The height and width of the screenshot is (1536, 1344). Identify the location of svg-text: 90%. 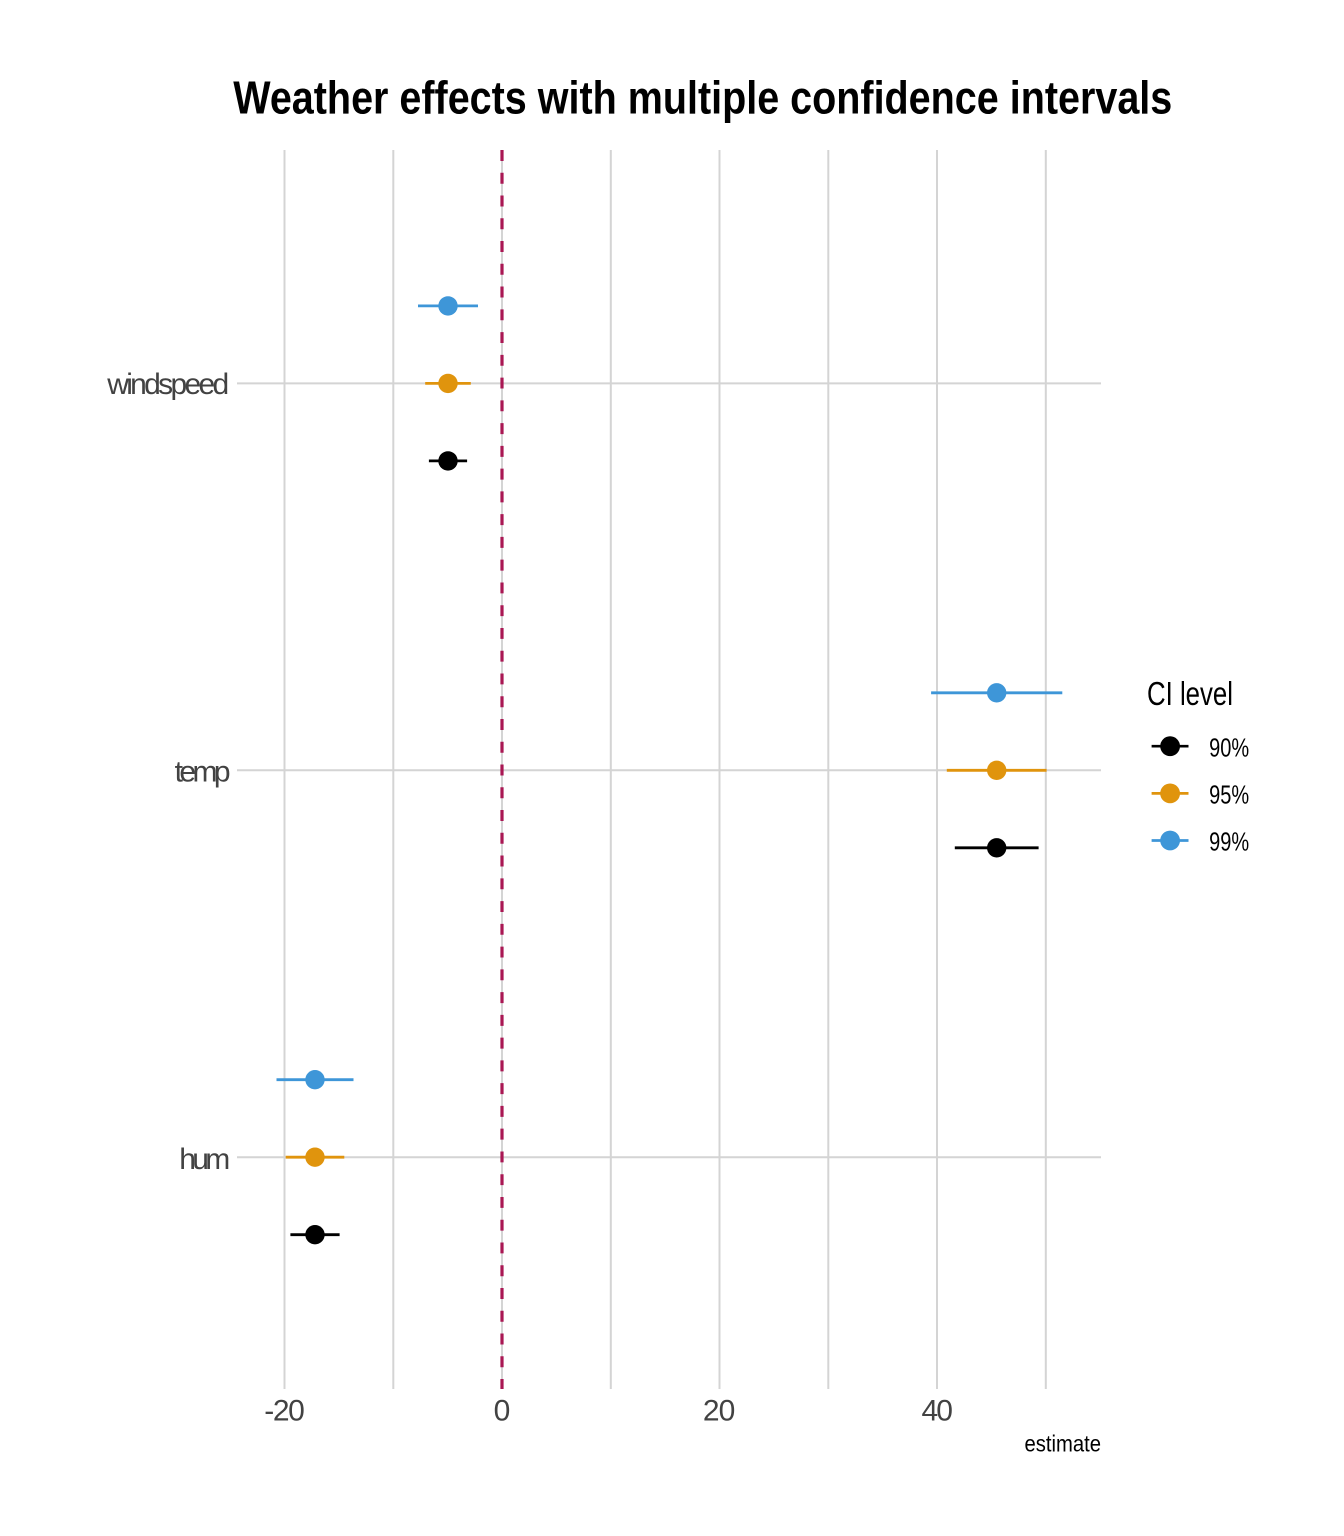
(1229, 747).